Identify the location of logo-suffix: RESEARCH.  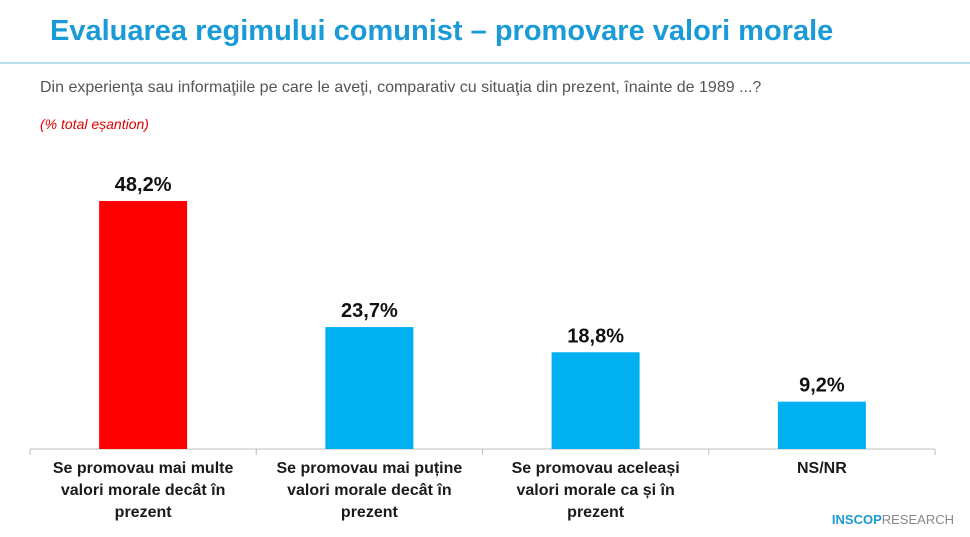
(917, 519).